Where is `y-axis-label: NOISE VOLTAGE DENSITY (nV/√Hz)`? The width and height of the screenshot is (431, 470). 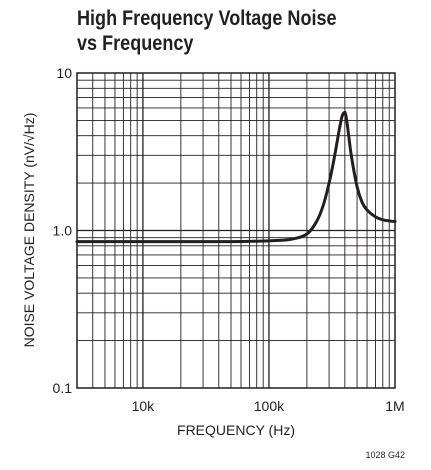 y-axis-label: NOISE VOLTAGE DENSITY (nV/√Hz) is located at coordinates (29, 230).